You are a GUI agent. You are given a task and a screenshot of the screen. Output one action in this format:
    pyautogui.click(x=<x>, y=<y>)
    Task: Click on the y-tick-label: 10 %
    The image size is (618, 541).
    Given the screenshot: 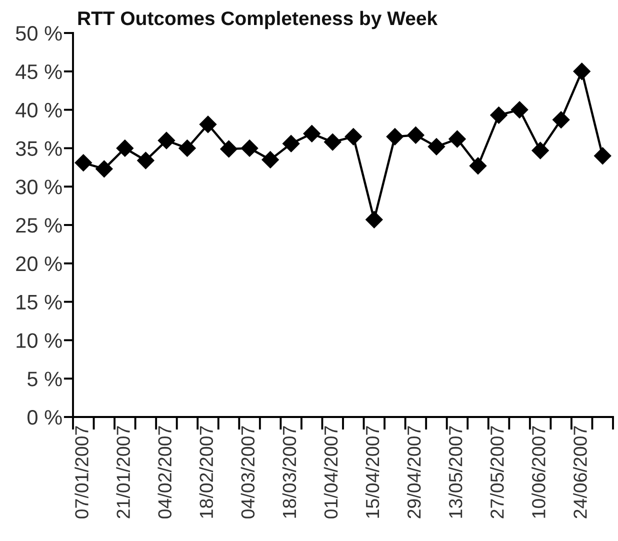 What is the action you would take?
    pyautogui.click(x=39, y=340)
    